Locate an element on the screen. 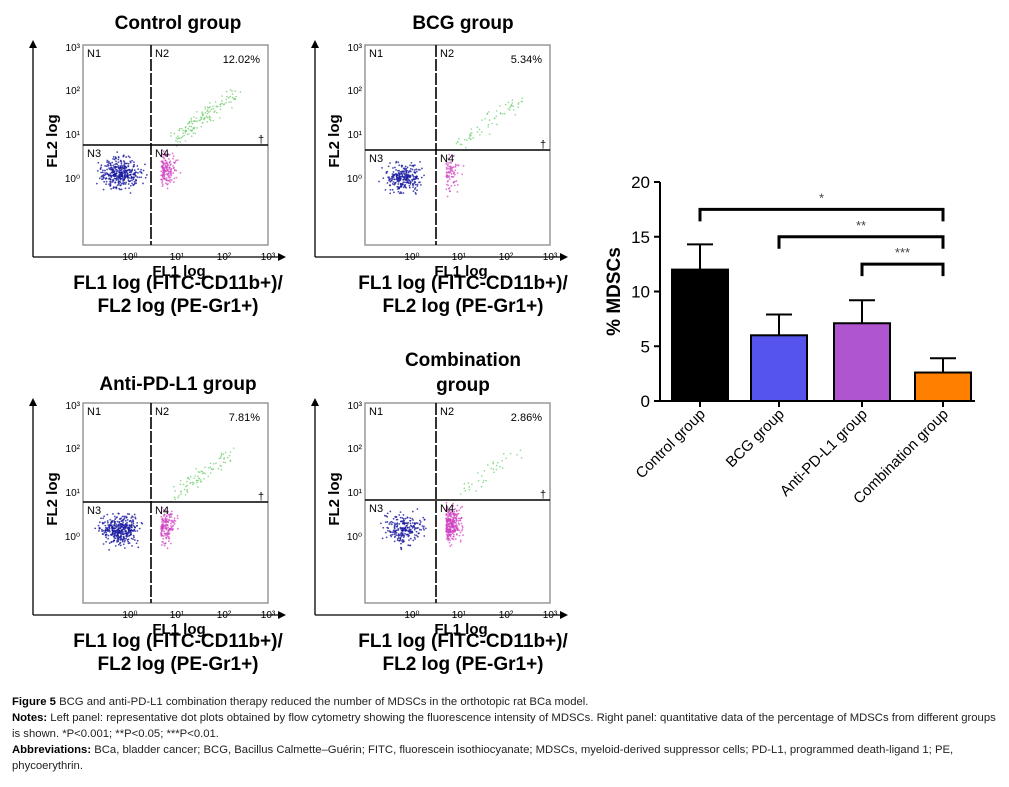 This screenshot has height=787, width=1009. gate-marker: † is located at coordinates (543, 495).